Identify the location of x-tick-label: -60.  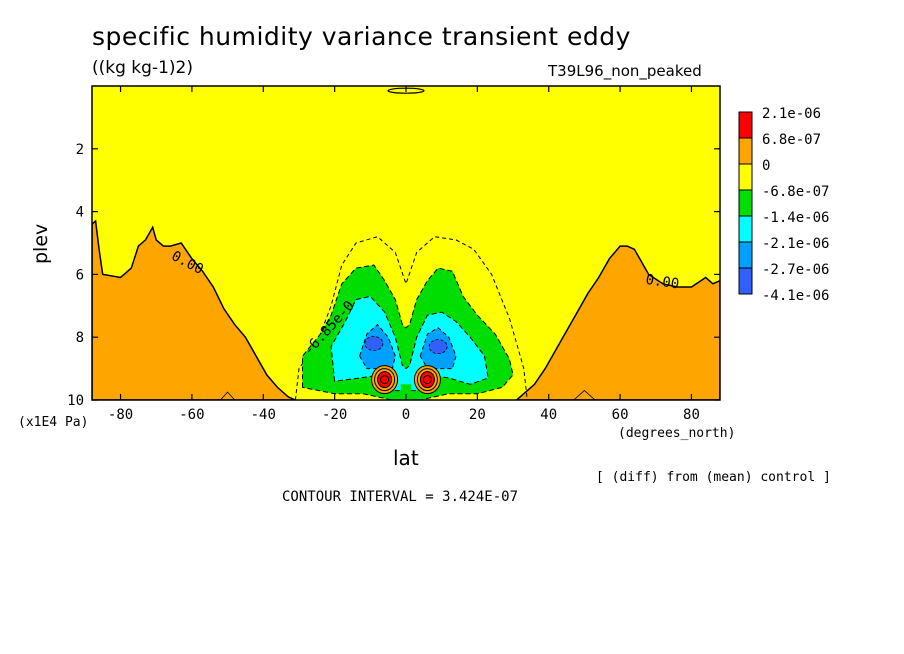
(191, 415).